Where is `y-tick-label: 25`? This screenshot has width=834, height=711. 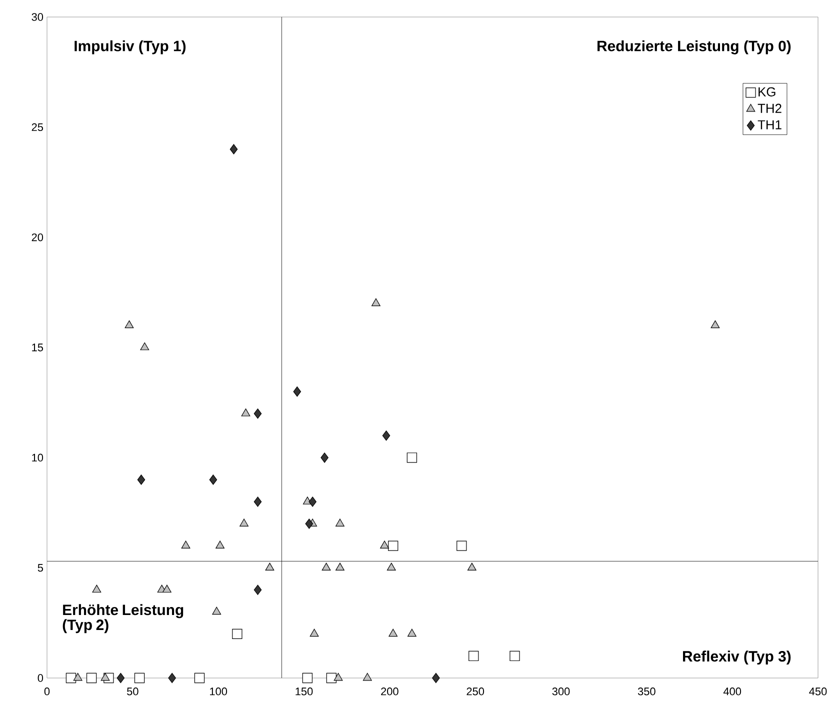
y-tick-label: 25 is located at coordinates (38, 127).